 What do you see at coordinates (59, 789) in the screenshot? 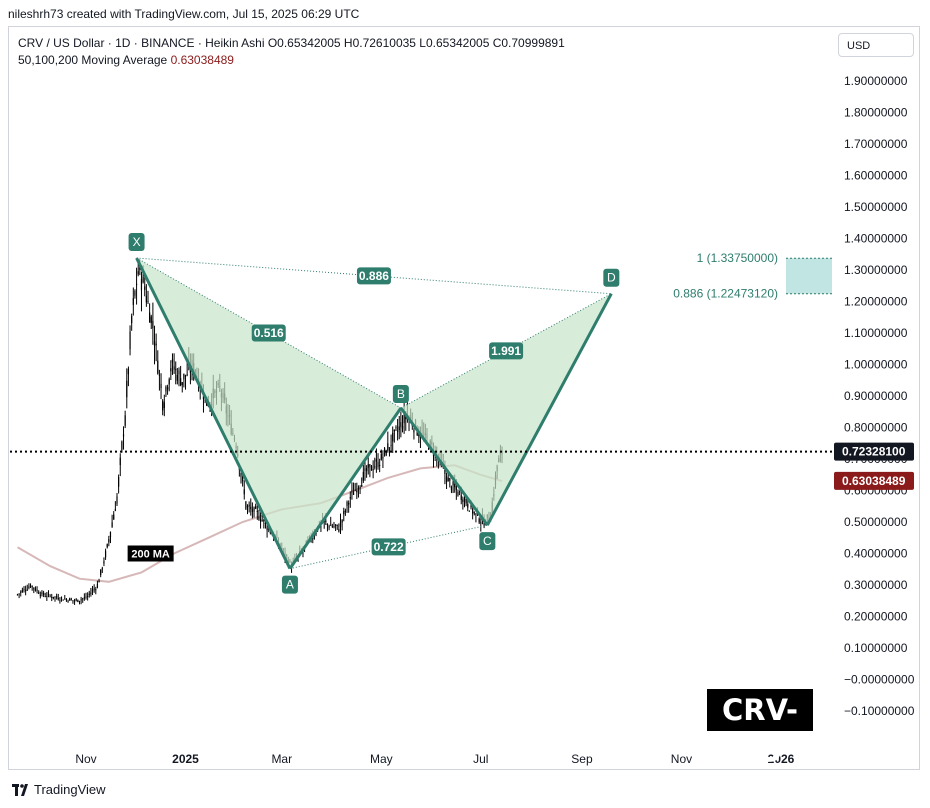
I see `footer-brand: TradingView` at bounding box center [59, 789].